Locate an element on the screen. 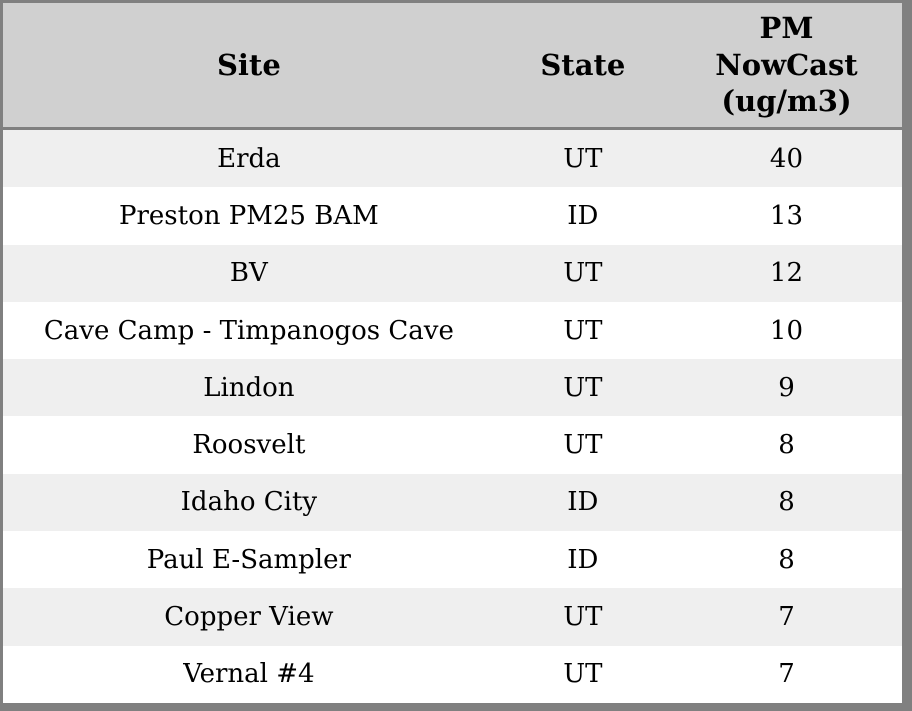 This screenshot has width=912, height=711. site-cell: Erda is located at coordinates (249, 158).